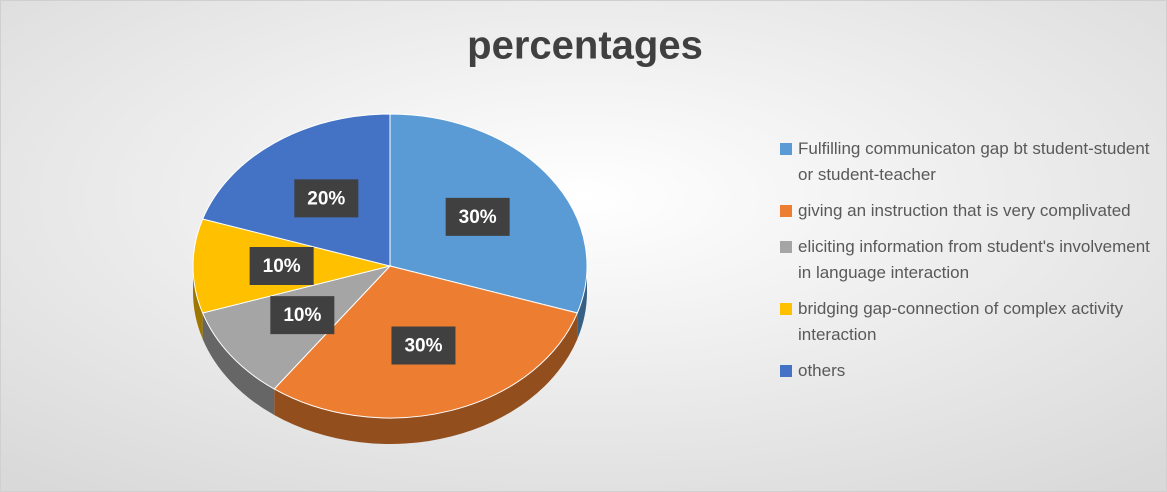 The image size is (1167, 492). Describe the element at coordinates (969, 371) in the screenshot. I see `legend-entry: others` at that location.